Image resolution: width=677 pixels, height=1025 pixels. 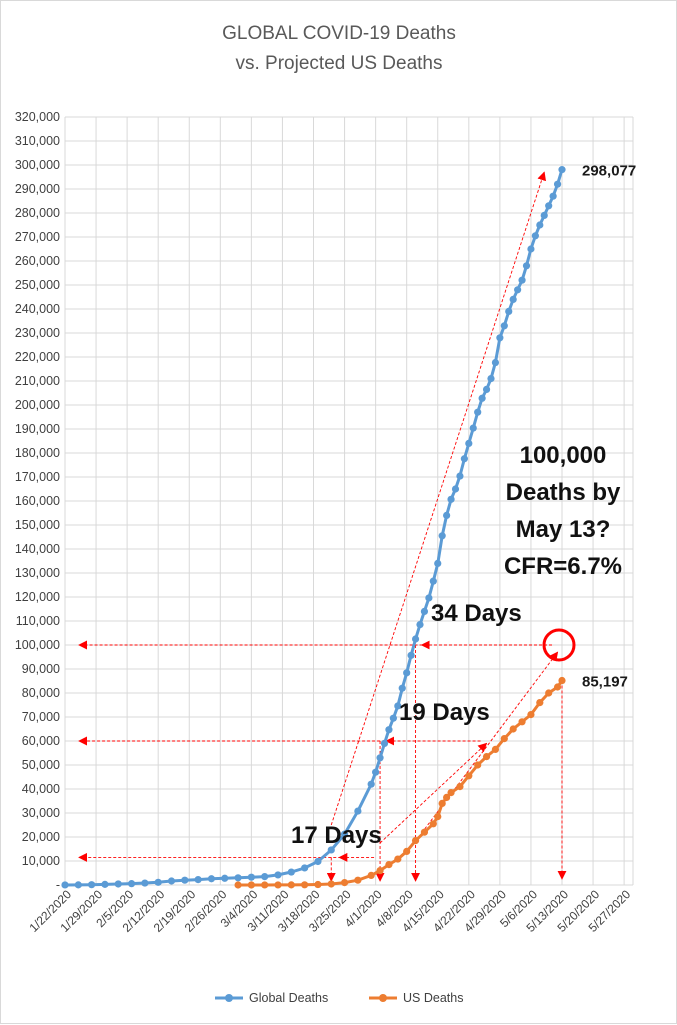 What do you see at coordinates (605, 682) in the screenshot?
I see `series-end-label: 85,197` at bounding box center [605, 682].